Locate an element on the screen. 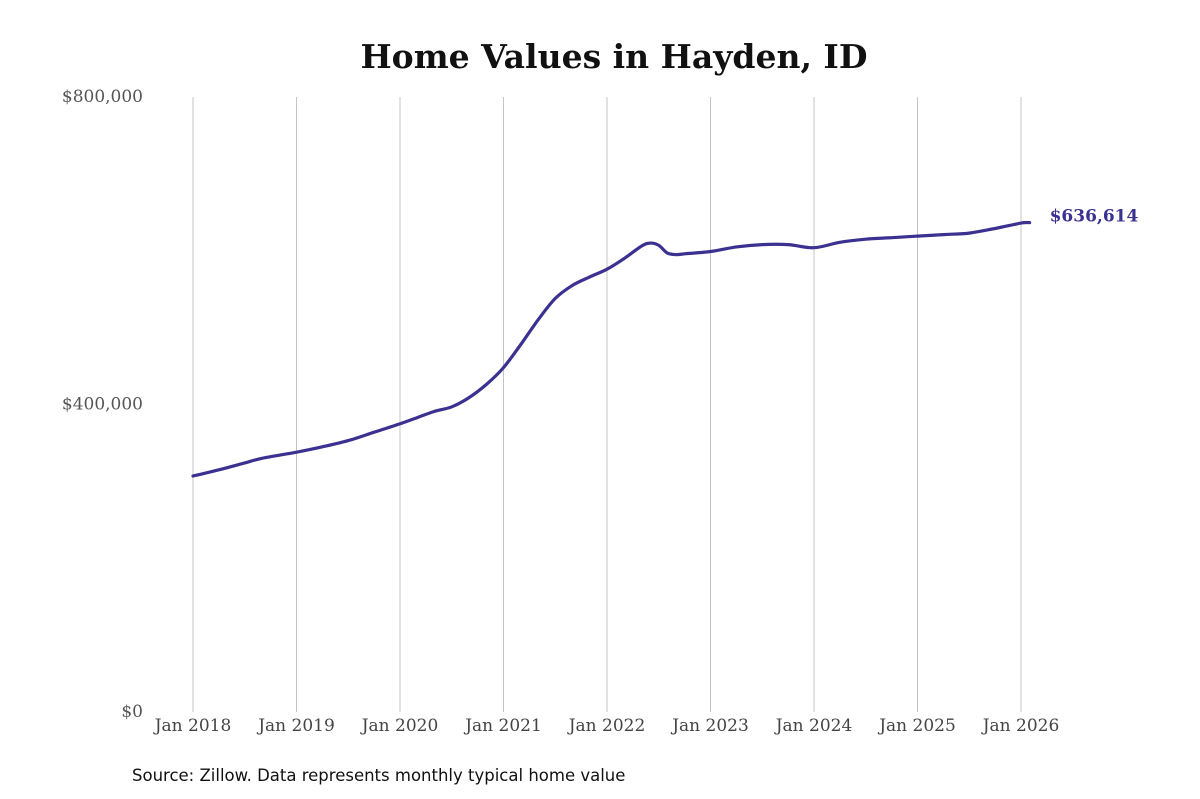 This screenshot has height=799, width=1200. chart-title: Home Values in Hayden, ID is located at coordinates (614, 56).